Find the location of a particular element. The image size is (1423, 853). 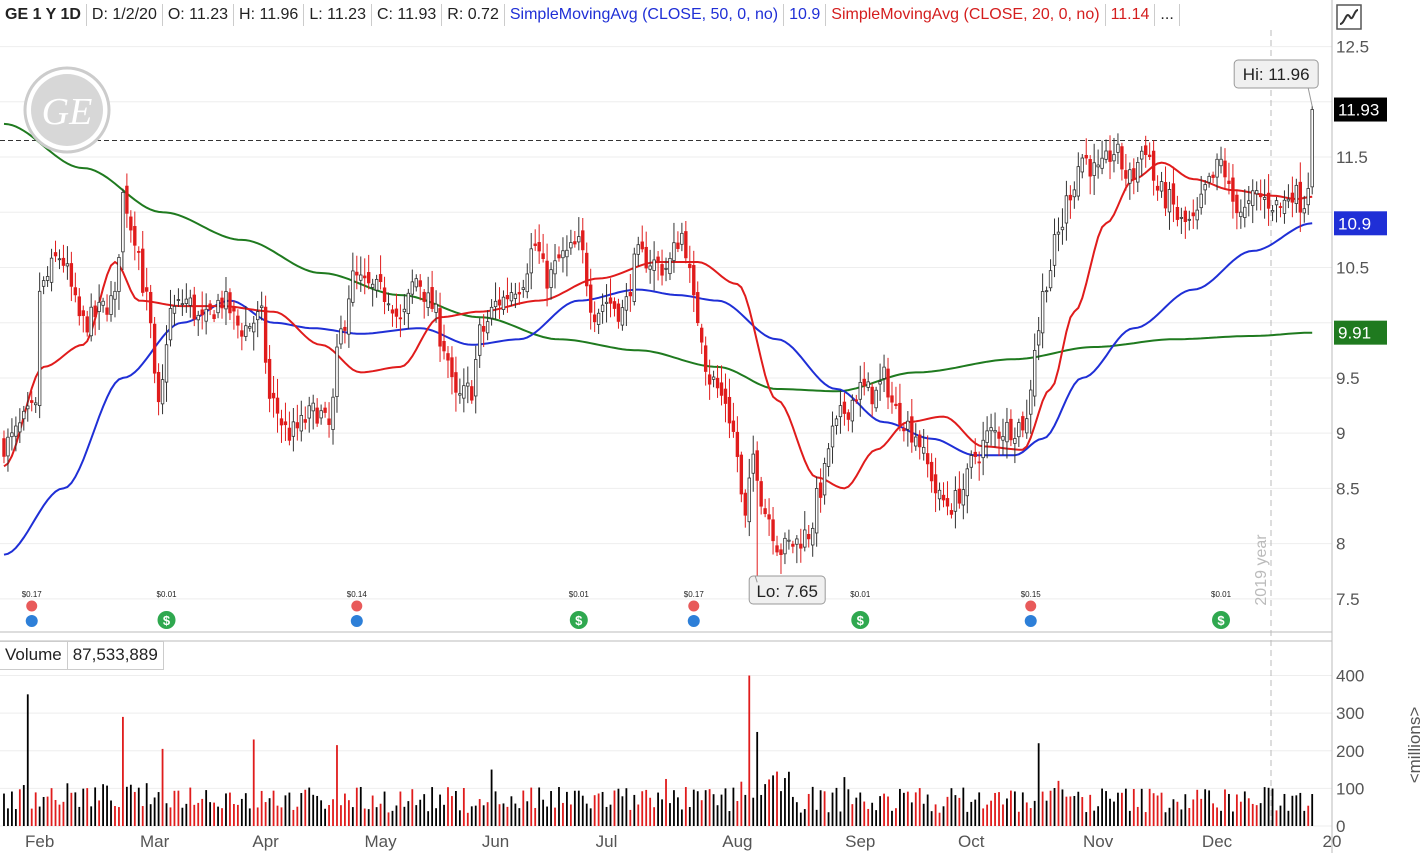

close-label: C: 11.93 is located at coordinates (407, 15).